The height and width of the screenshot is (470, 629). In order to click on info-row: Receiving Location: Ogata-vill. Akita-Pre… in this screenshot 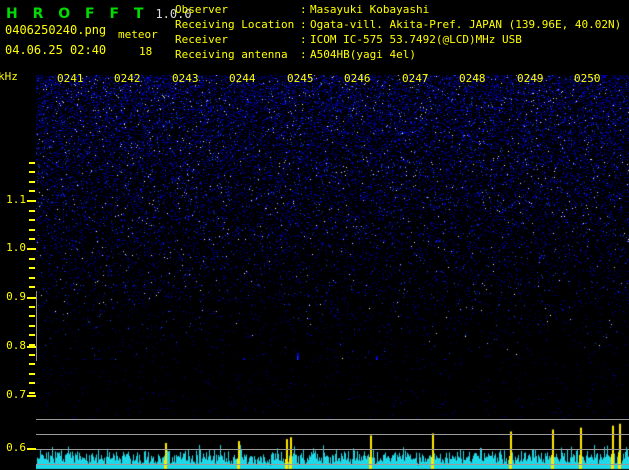, I will do `click(398, 24)`.